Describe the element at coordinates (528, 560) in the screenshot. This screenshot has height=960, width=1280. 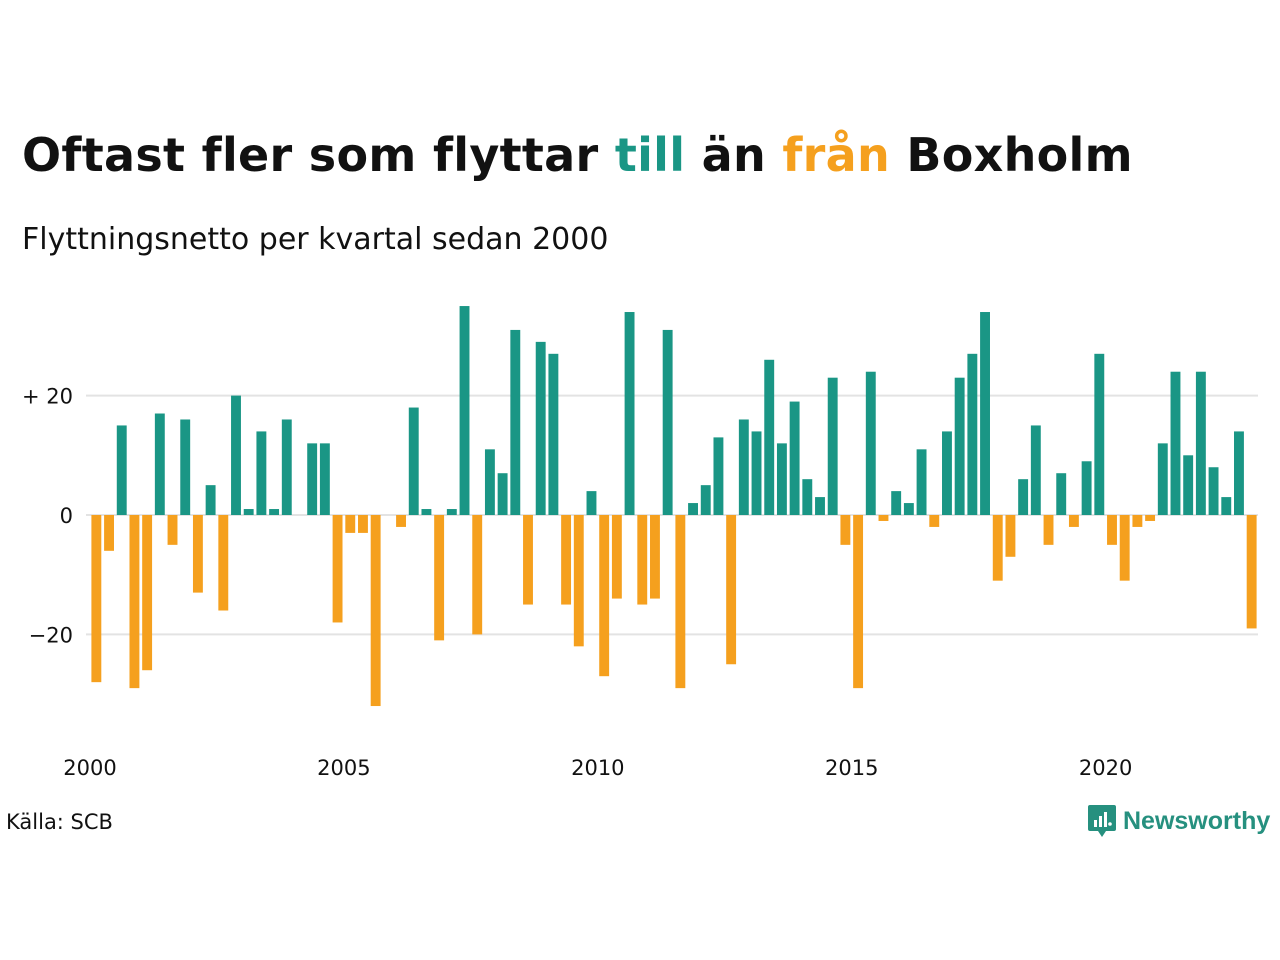
I see `bar-q35` at that location.